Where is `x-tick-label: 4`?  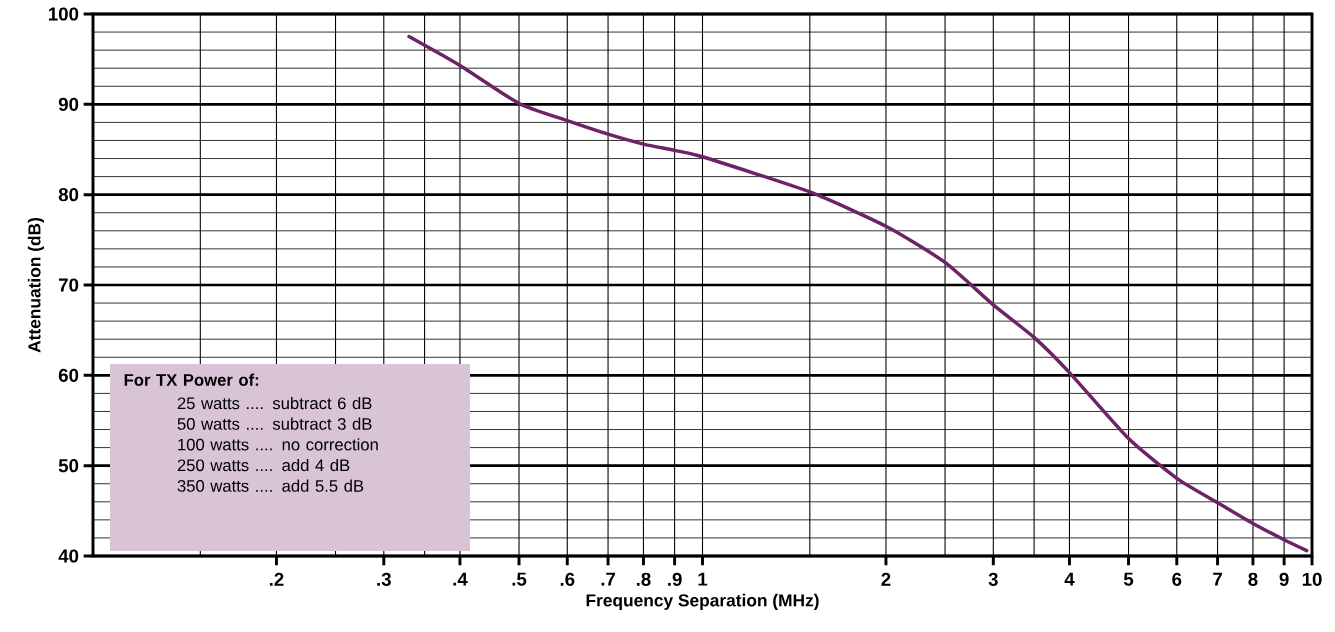 x-tick-label: 4 is located at coordinates (1069, 579).